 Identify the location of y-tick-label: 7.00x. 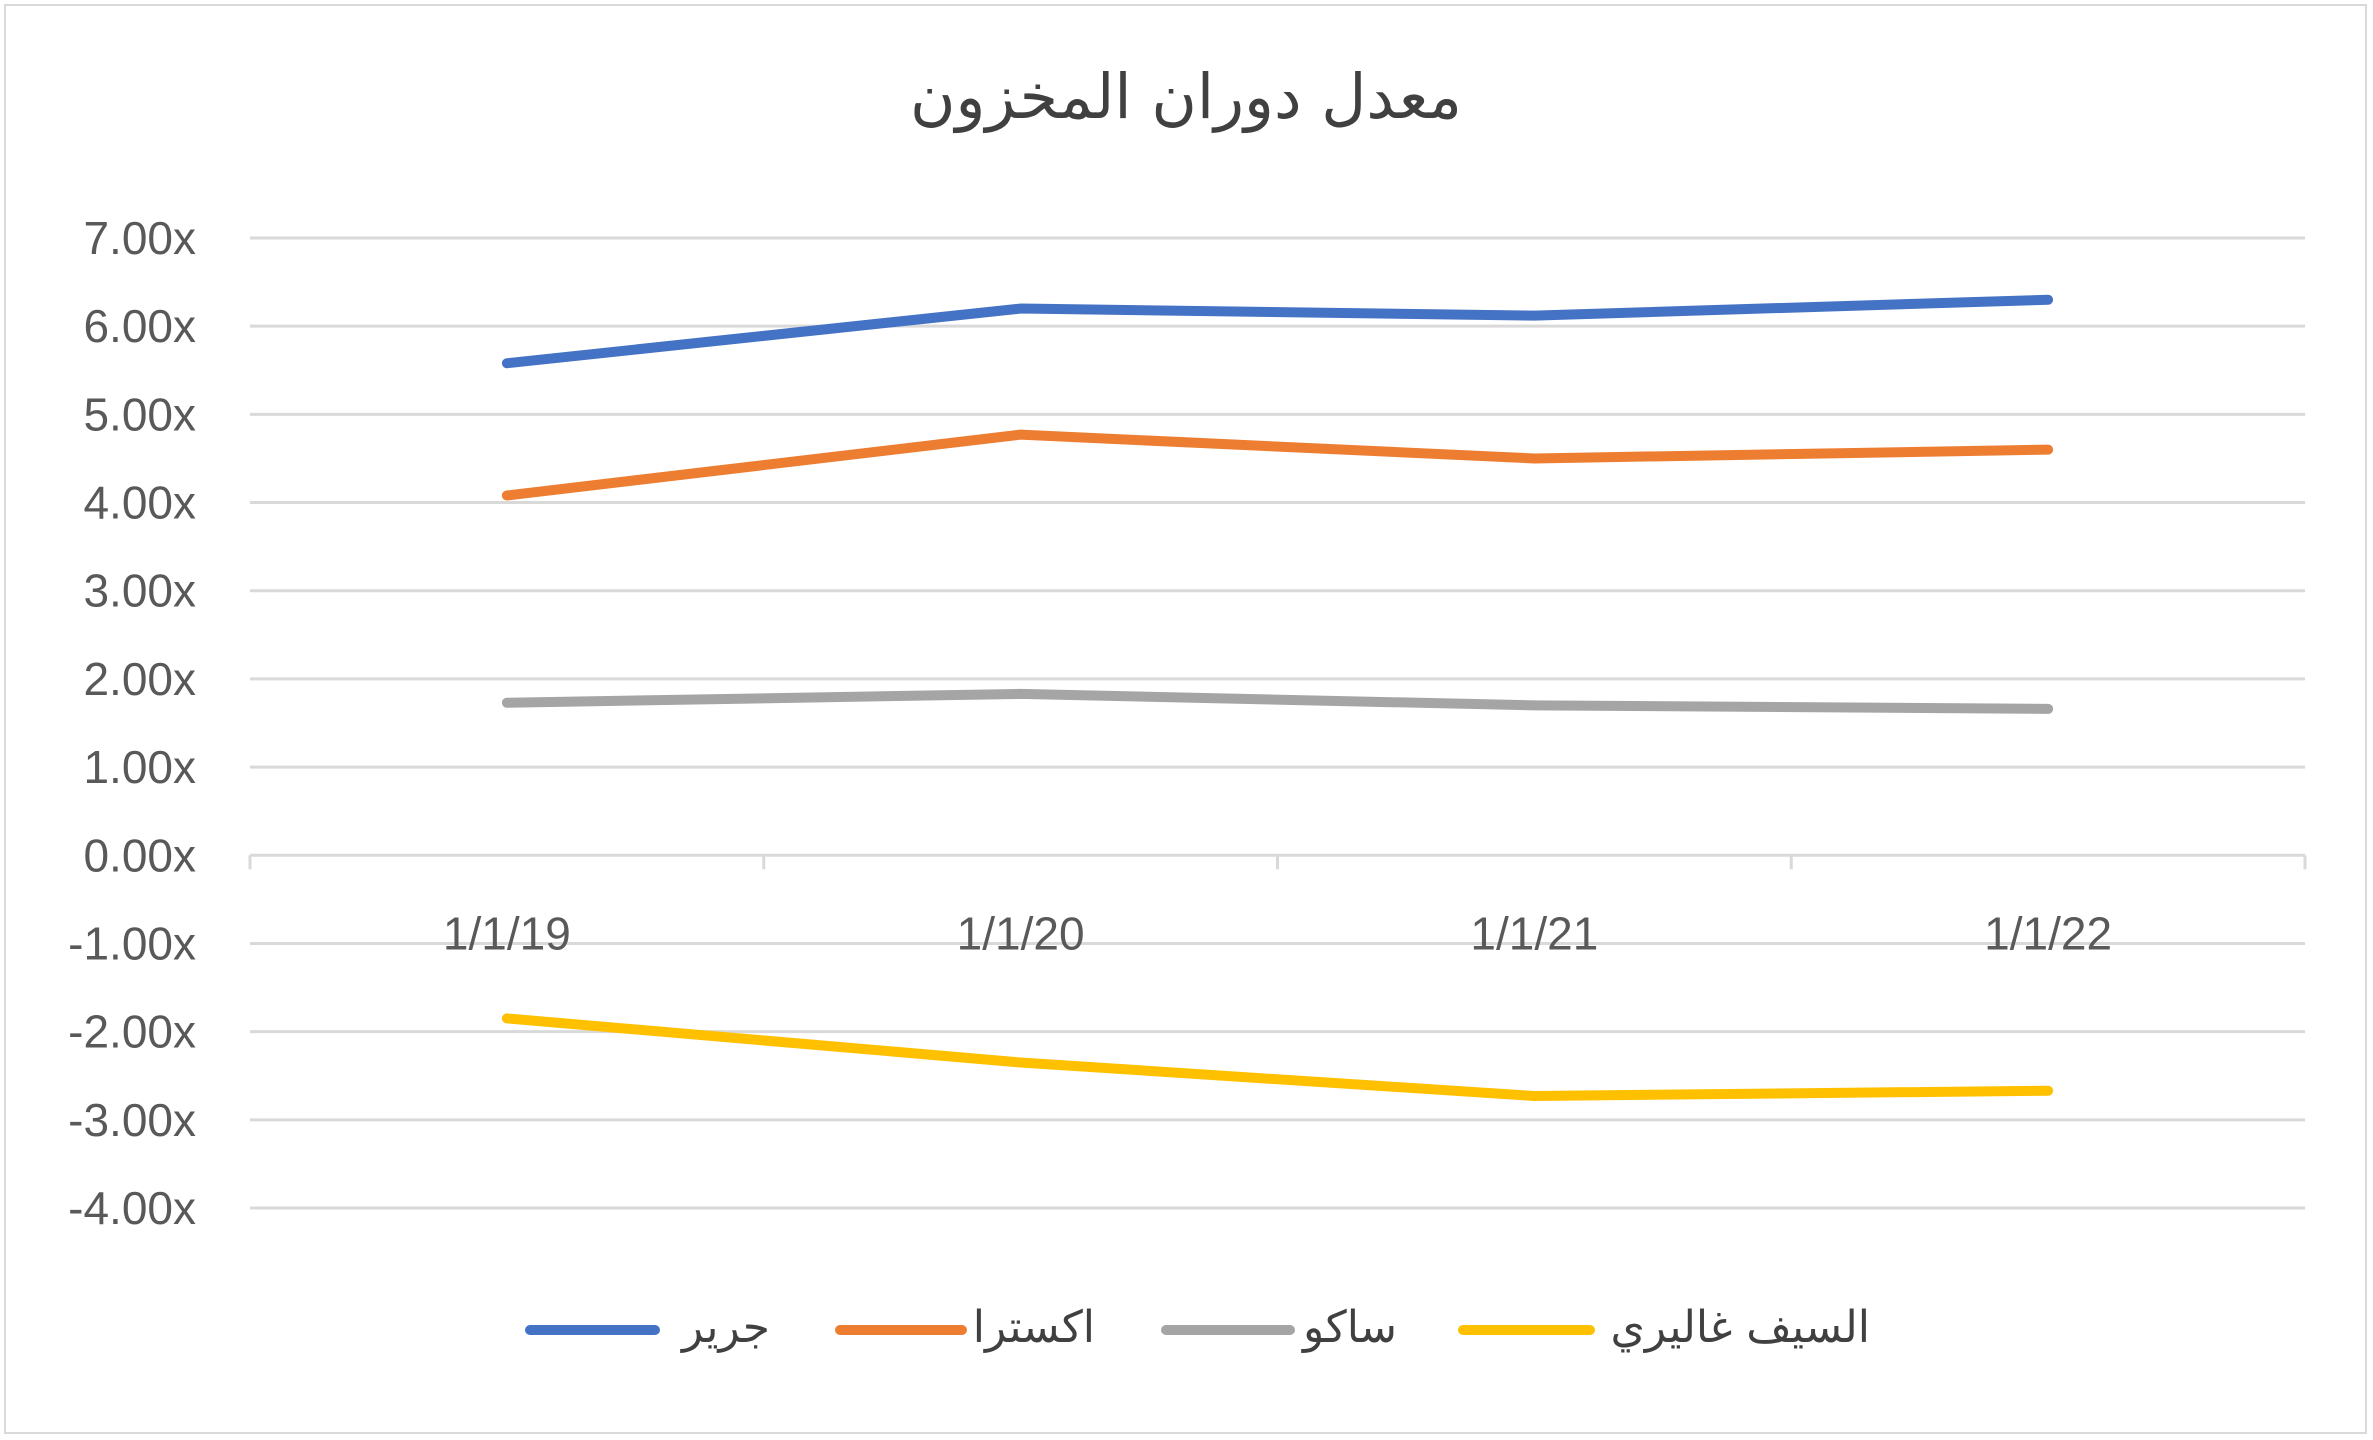
(139, 238).